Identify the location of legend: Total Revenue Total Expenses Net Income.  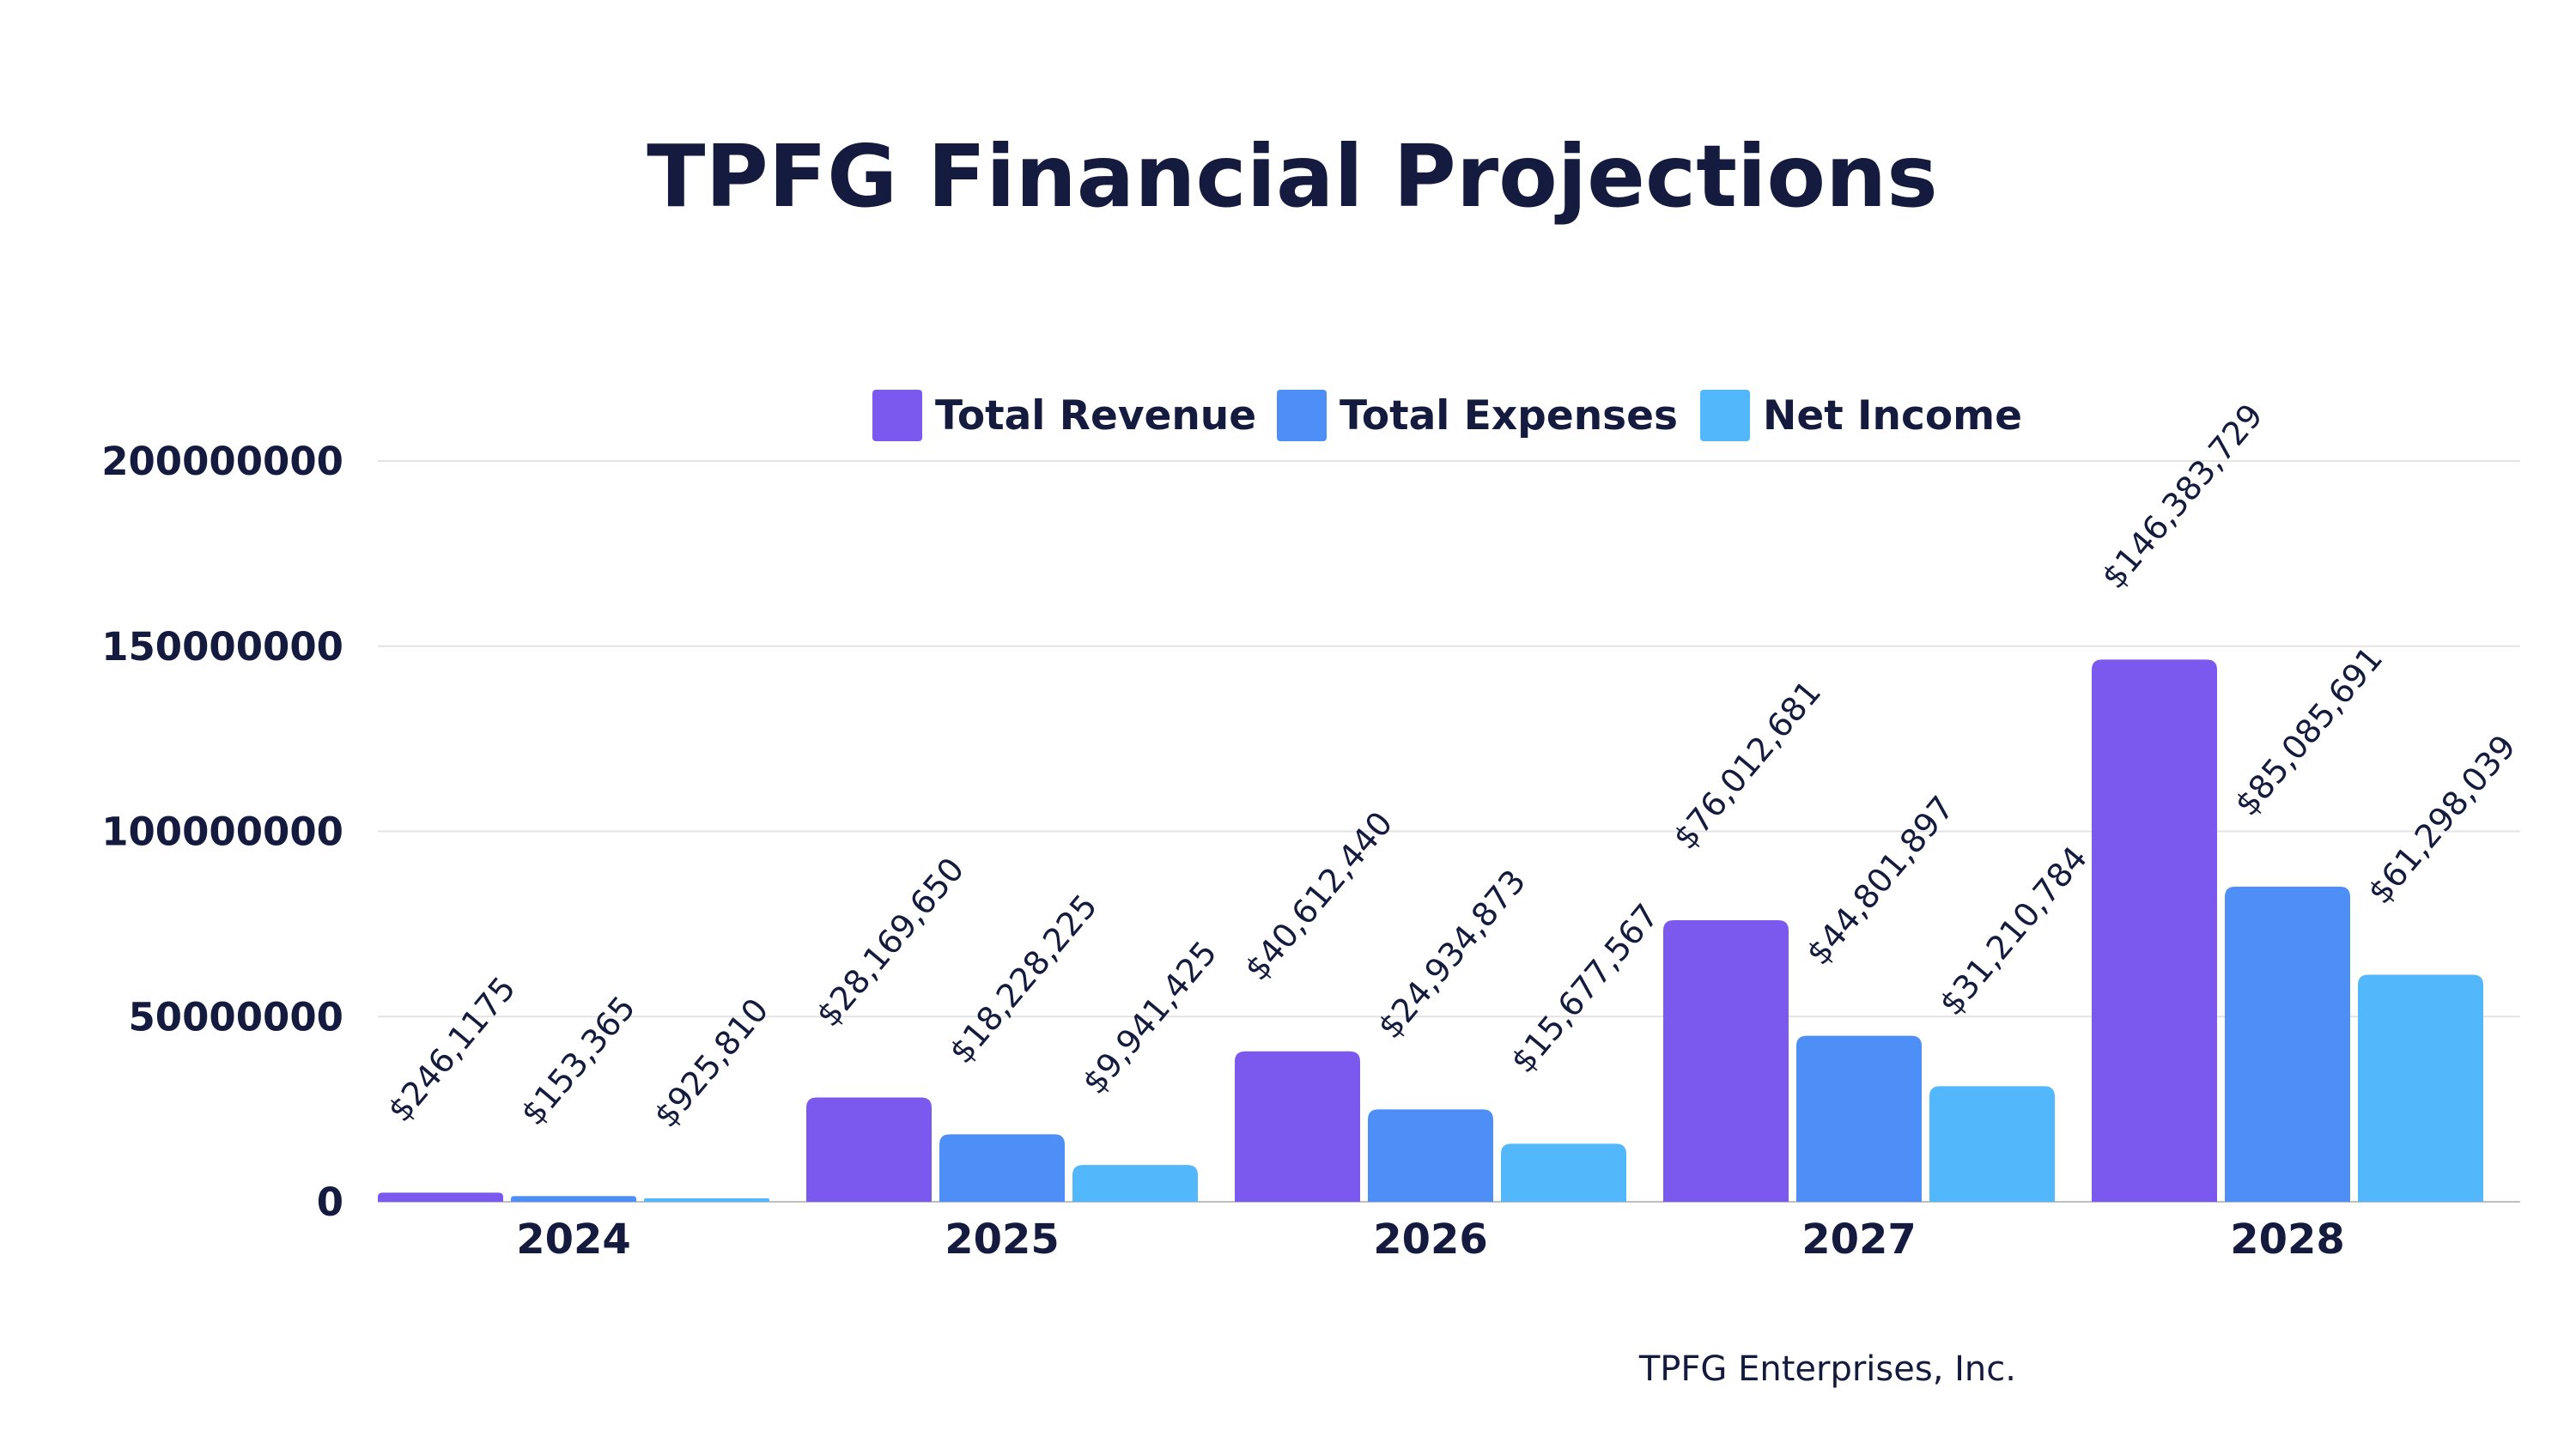
(1447, 415).